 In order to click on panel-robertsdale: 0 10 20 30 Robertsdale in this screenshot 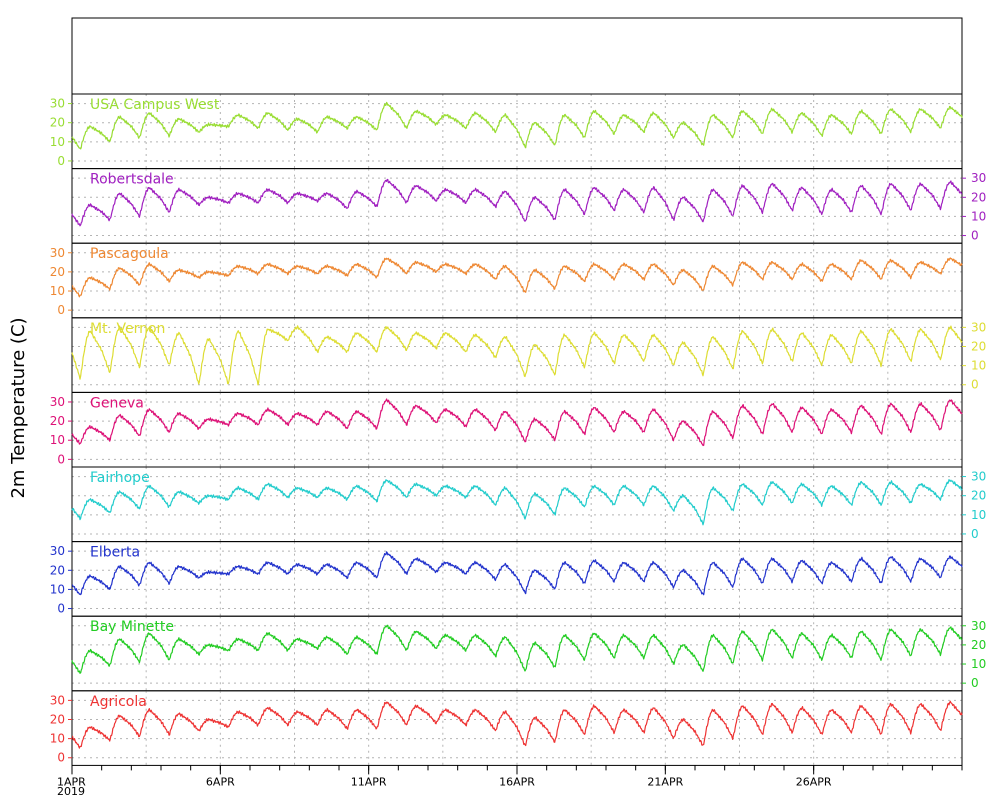, I will do `click(528, 206)`.